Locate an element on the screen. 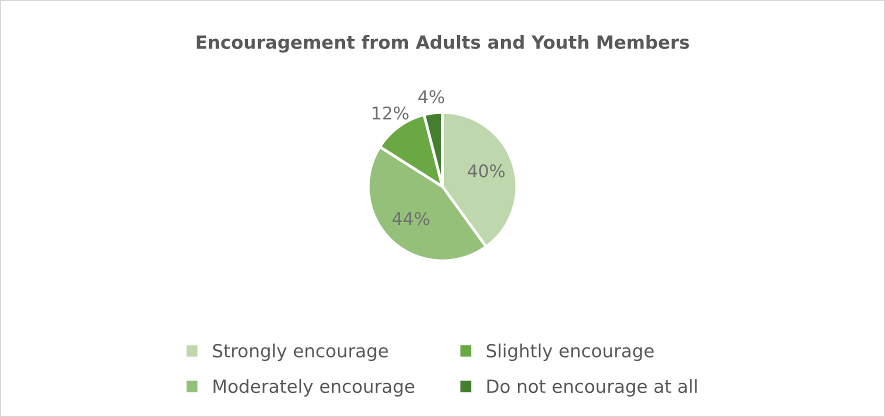  chart-title: Encouragement from Adults and Youth Members is located at coordinates (442, 43).